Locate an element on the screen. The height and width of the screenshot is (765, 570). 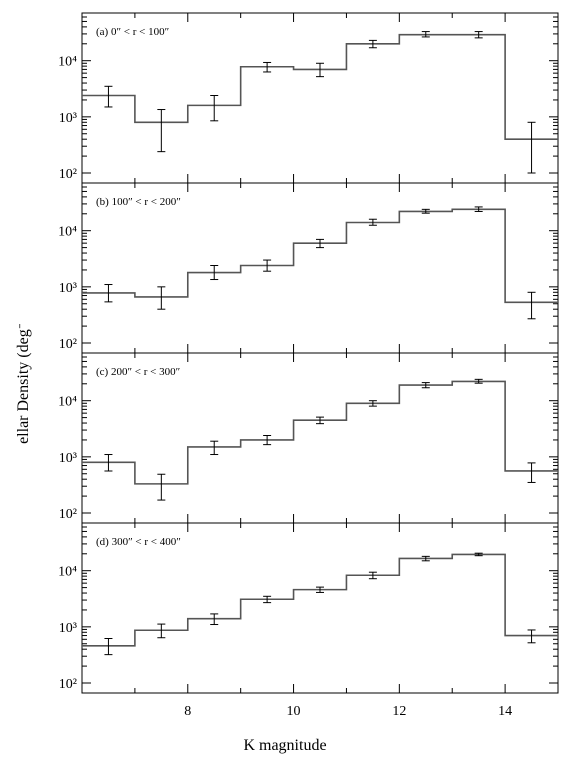
x-tick-label: 10 is located at coordinates (294, 711).